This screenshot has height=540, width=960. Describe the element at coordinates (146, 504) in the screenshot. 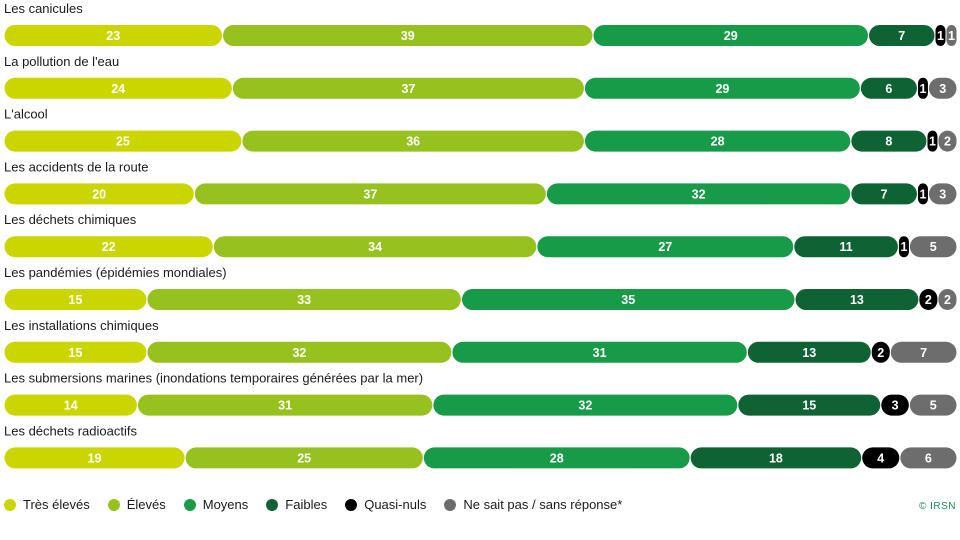

I see `legend-label: Élevés` at that location.